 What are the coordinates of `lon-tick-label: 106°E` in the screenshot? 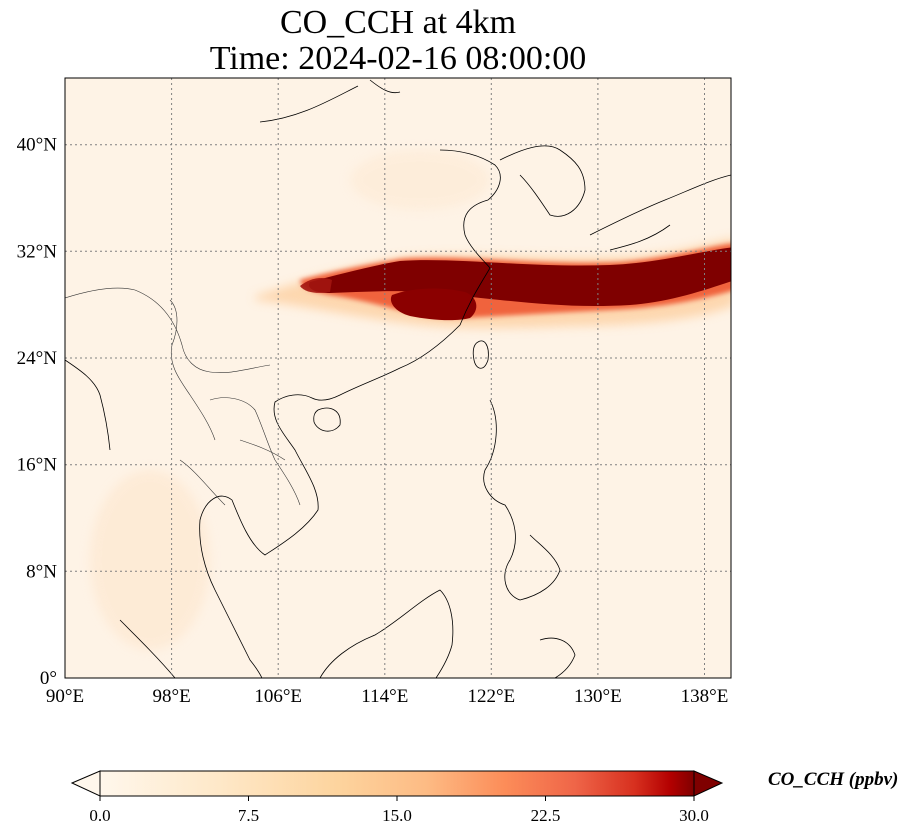 It's located at (278, 696).